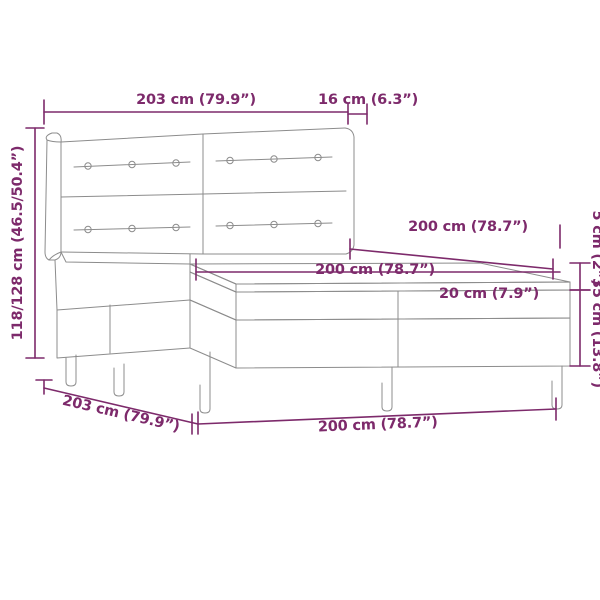 This screenshot has height=600, width=600. What do you see at coordinates (18, 243) in the screenshot?
I see `label-headboard-height: 118/128 cm (46.5/50.4”)` at bounding box center [18, 243].